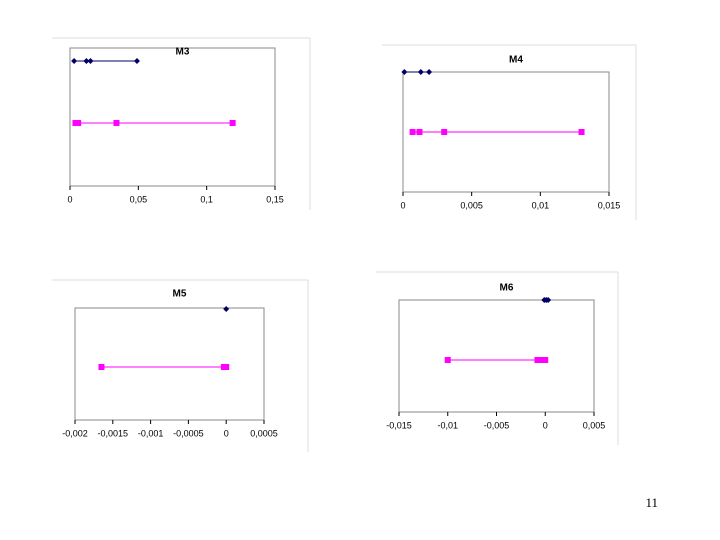 The height and width of the screenshot is (540, 720). Describe the element at coordinates (399, 425) in the screenshot. I see `x-tick-label: -0,015` at that location.